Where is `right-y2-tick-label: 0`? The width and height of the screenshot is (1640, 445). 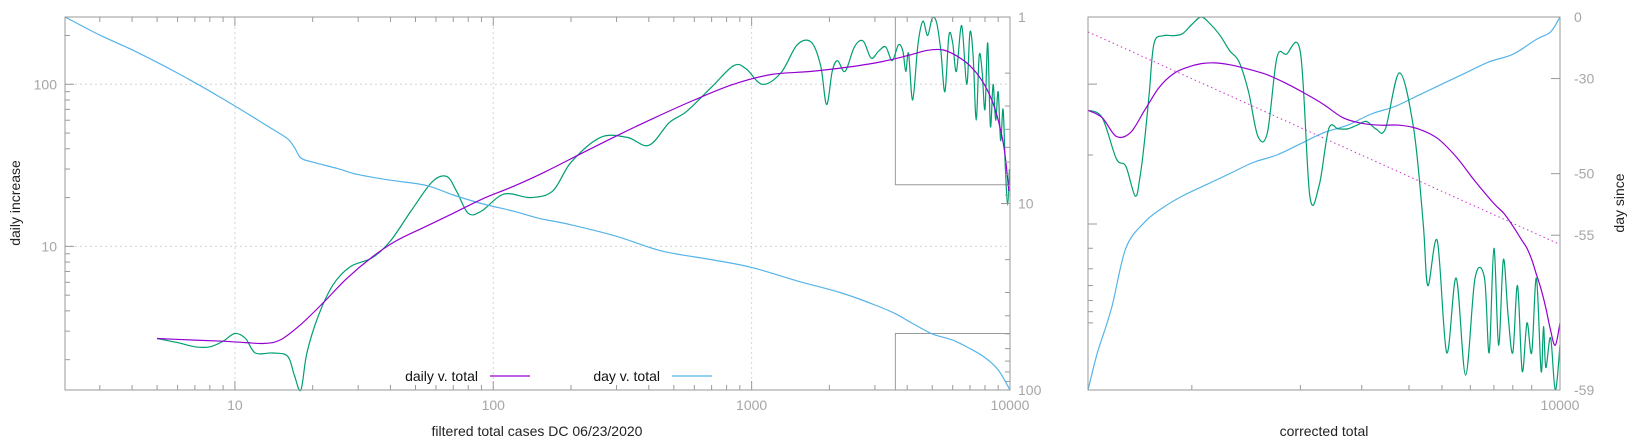 right-y2-tick-label: 0 is located at coordinates (1578, 17).